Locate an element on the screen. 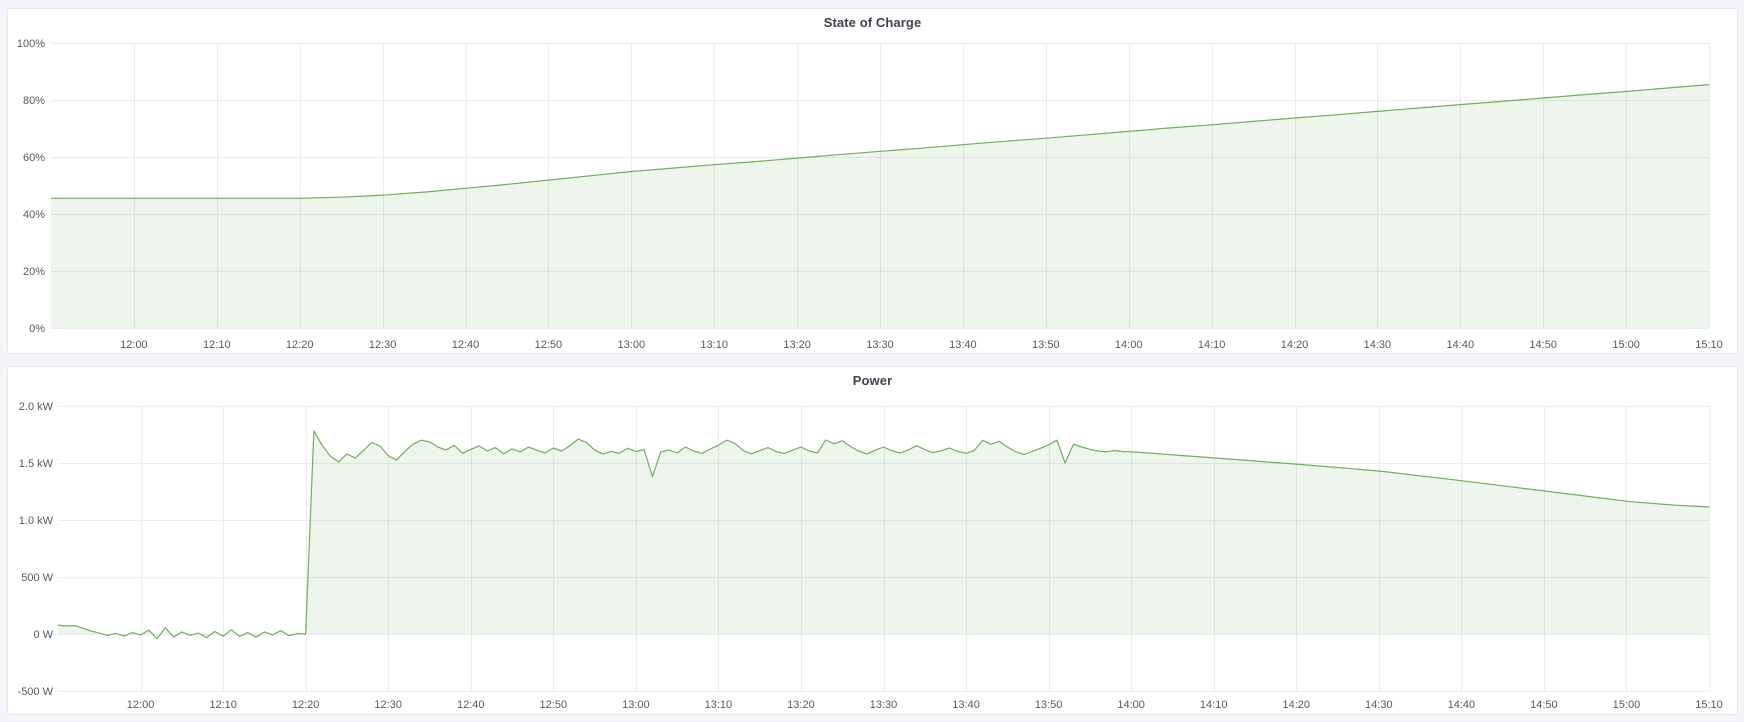  y-tick-label: 40% is located at coordinates (34, 215).